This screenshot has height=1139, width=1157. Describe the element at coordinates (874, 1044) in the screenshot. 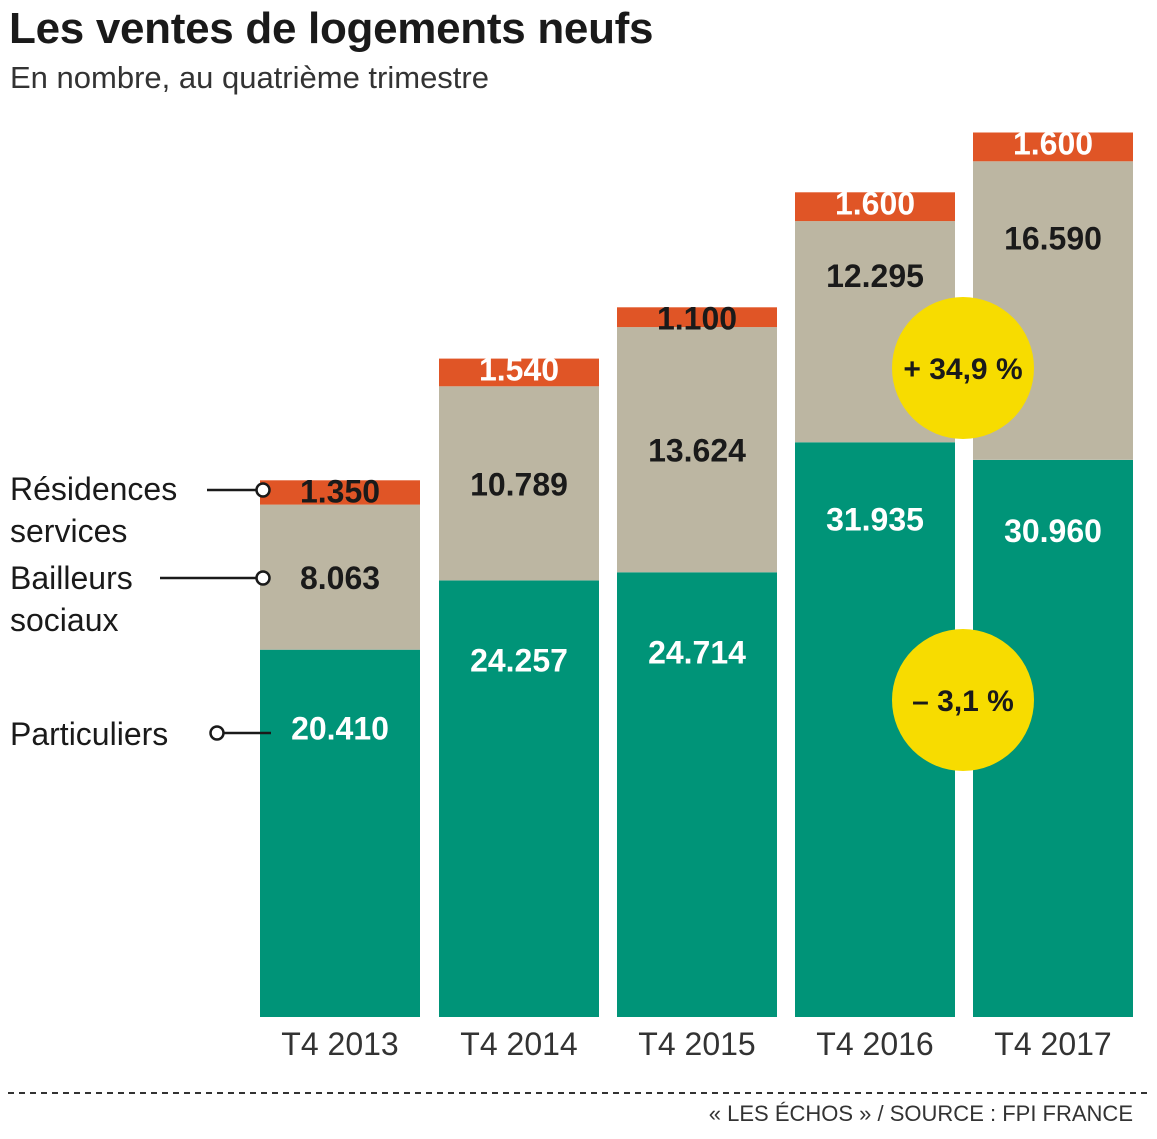

I see `category-label: T4 2016` at that location.